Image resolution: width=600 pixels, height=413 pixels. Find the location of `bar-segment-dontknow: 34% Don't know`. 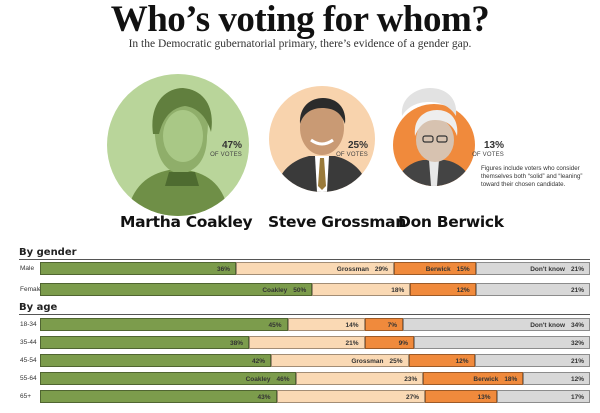

bar-segment-dontknow: 34% Don't know is located at coordinates (496, 324).